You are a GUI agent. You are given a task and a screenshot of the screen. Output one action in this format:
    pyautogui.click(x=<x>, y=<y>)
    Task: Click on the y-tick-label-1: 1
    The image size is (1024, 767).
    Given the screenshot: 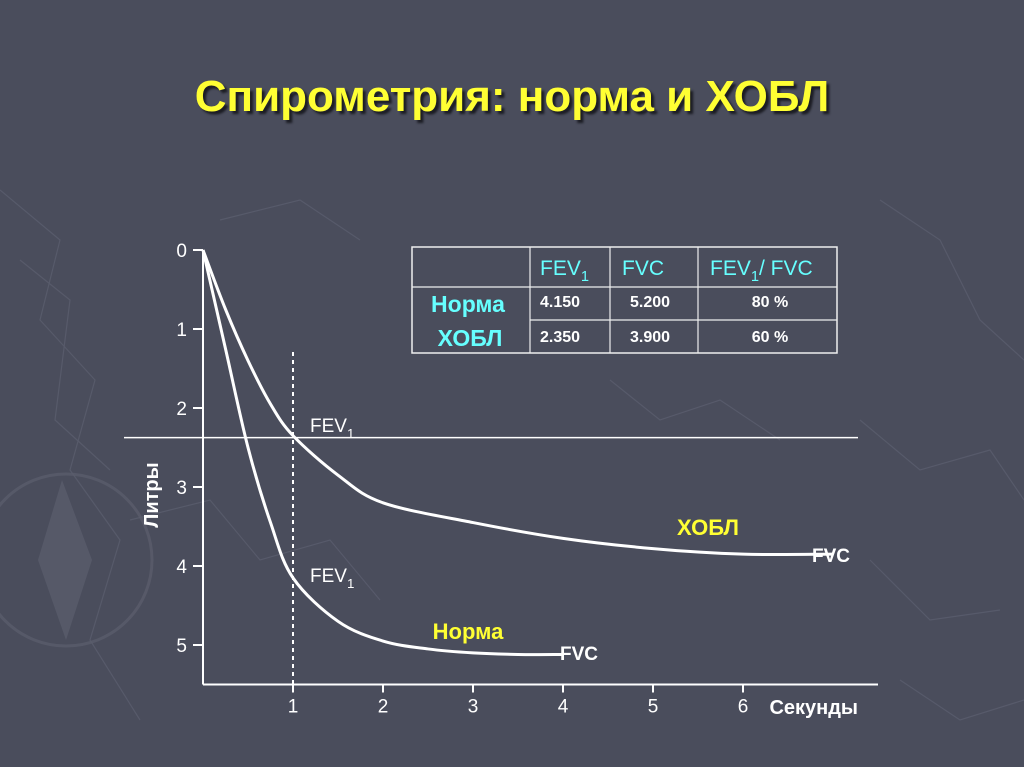 What is the action you would take?
    pyautogui.click(x=181, y=330)
    